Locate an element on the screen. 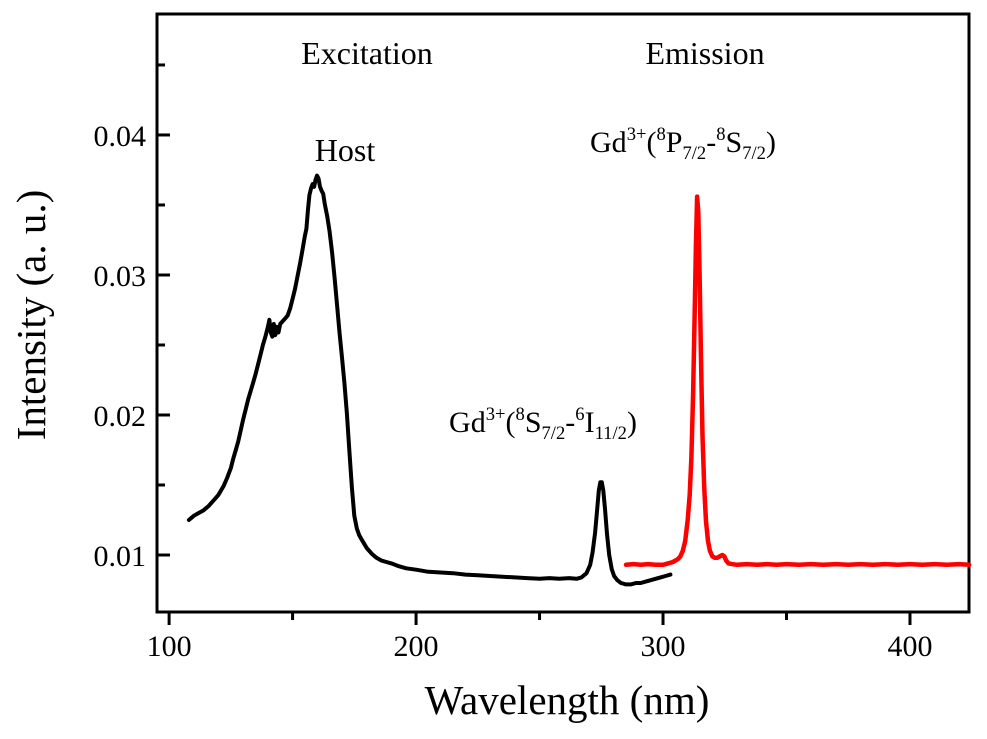  annotation-emission: Emission is located at coordinates (705, 53).